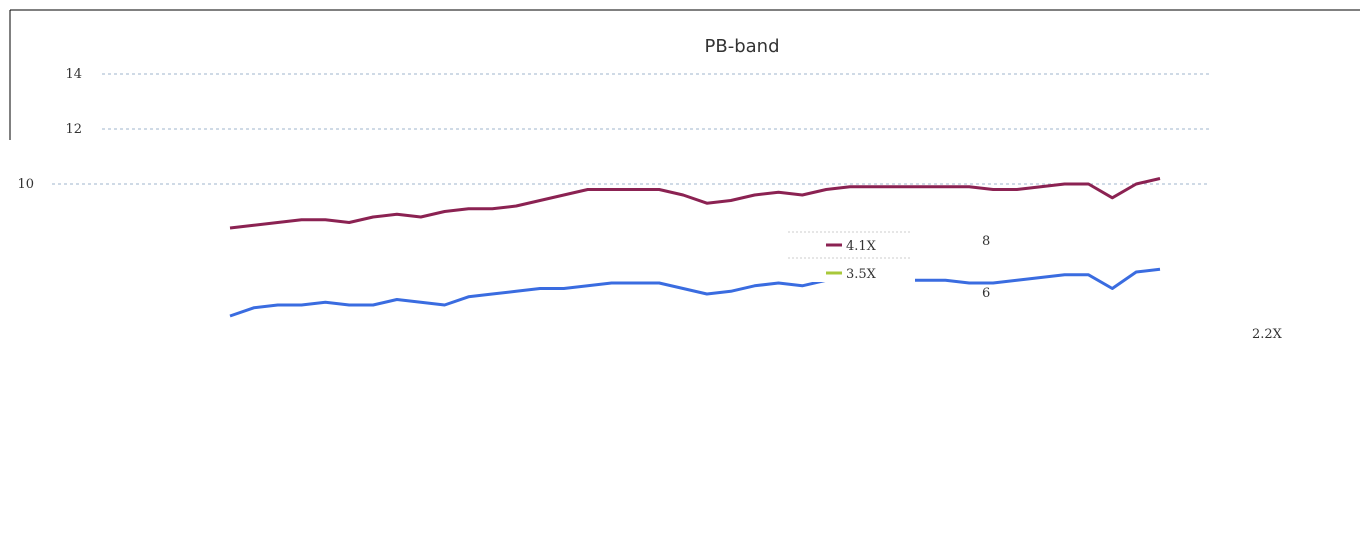  Describe the element at coordinates (695, 292) in the screenshot. I see `series-line-3-5x` at that location.